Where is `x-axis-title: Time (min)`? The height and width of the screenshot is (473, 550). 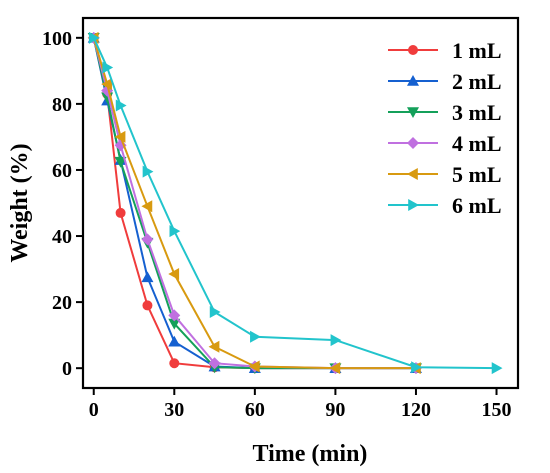 x-axis-title: Time (min) is located at coordinates (310, 454).